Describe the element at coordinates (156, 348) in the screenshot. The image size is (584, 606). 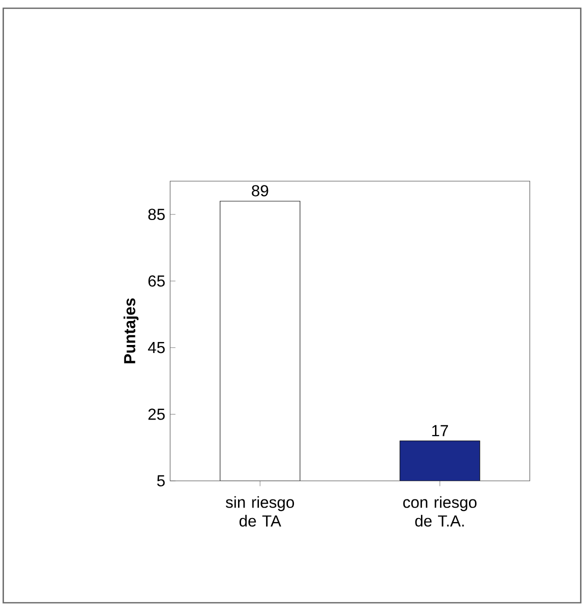
I see `y-tick-label: 45` at that location.